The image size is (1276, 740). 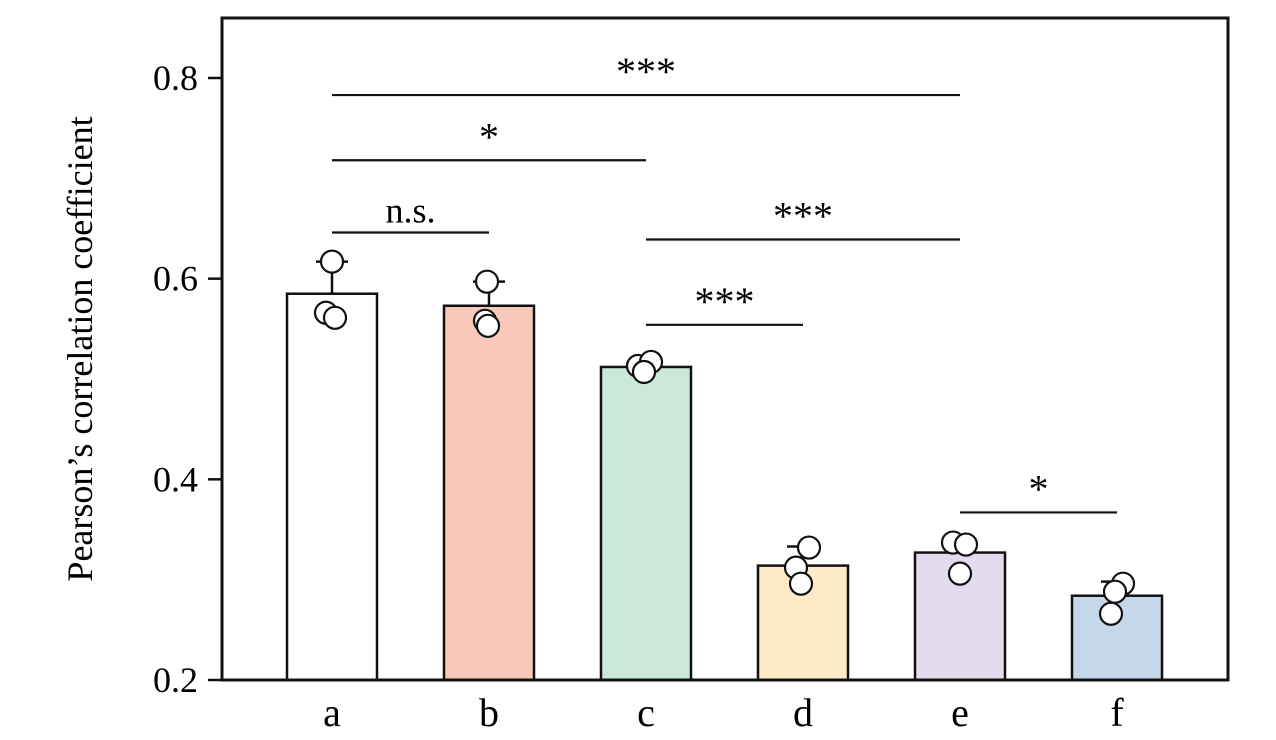 I want to click on y-tick-label: 0.4, so click(x=175, y=479).